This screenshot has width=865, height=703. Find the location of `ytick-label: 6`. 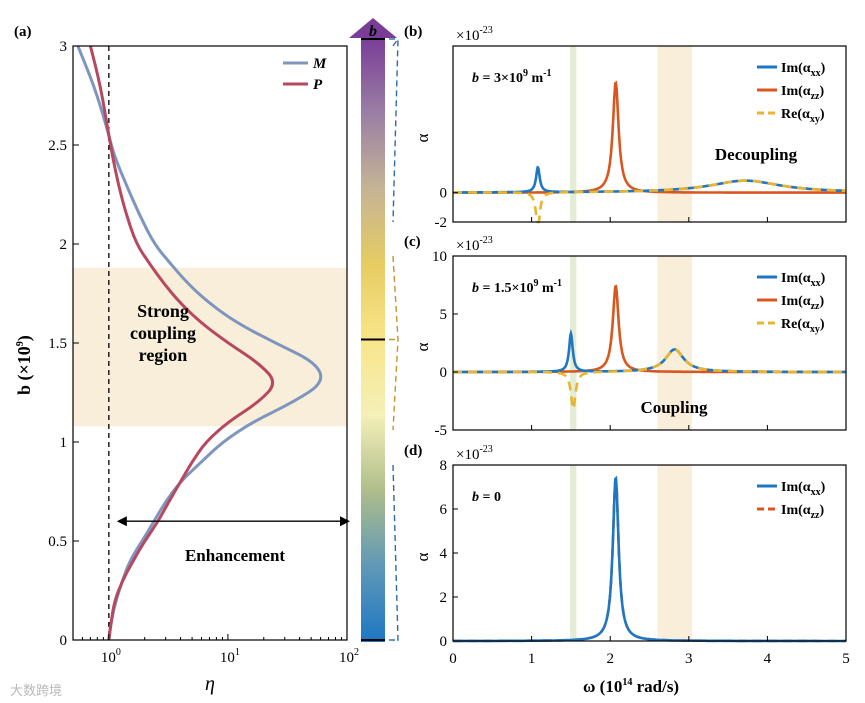

ytick-label: 6 is located at coordinates (444, 510).